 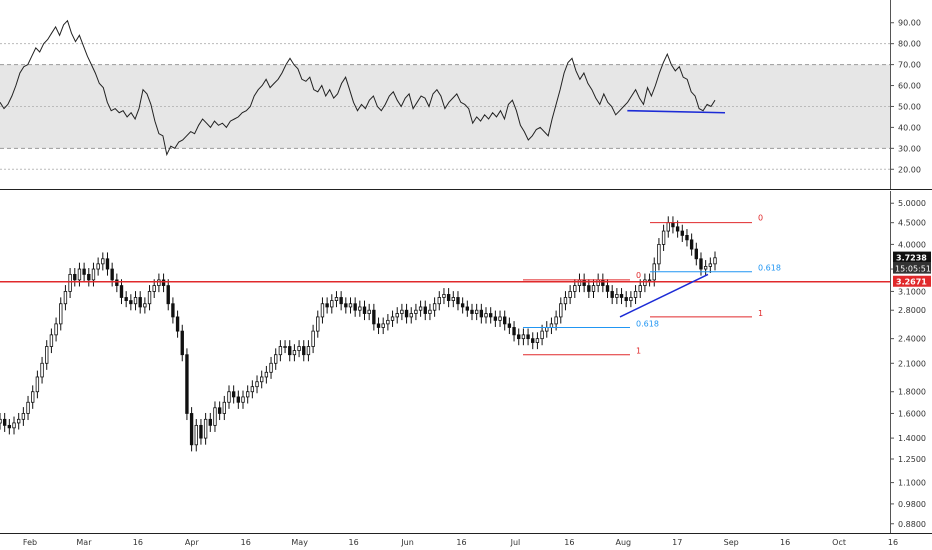 What do you see at coordinates (911, 282) in the screenshot?
I see `level-price-label: 3.2671` at bounding box center [911, 282].